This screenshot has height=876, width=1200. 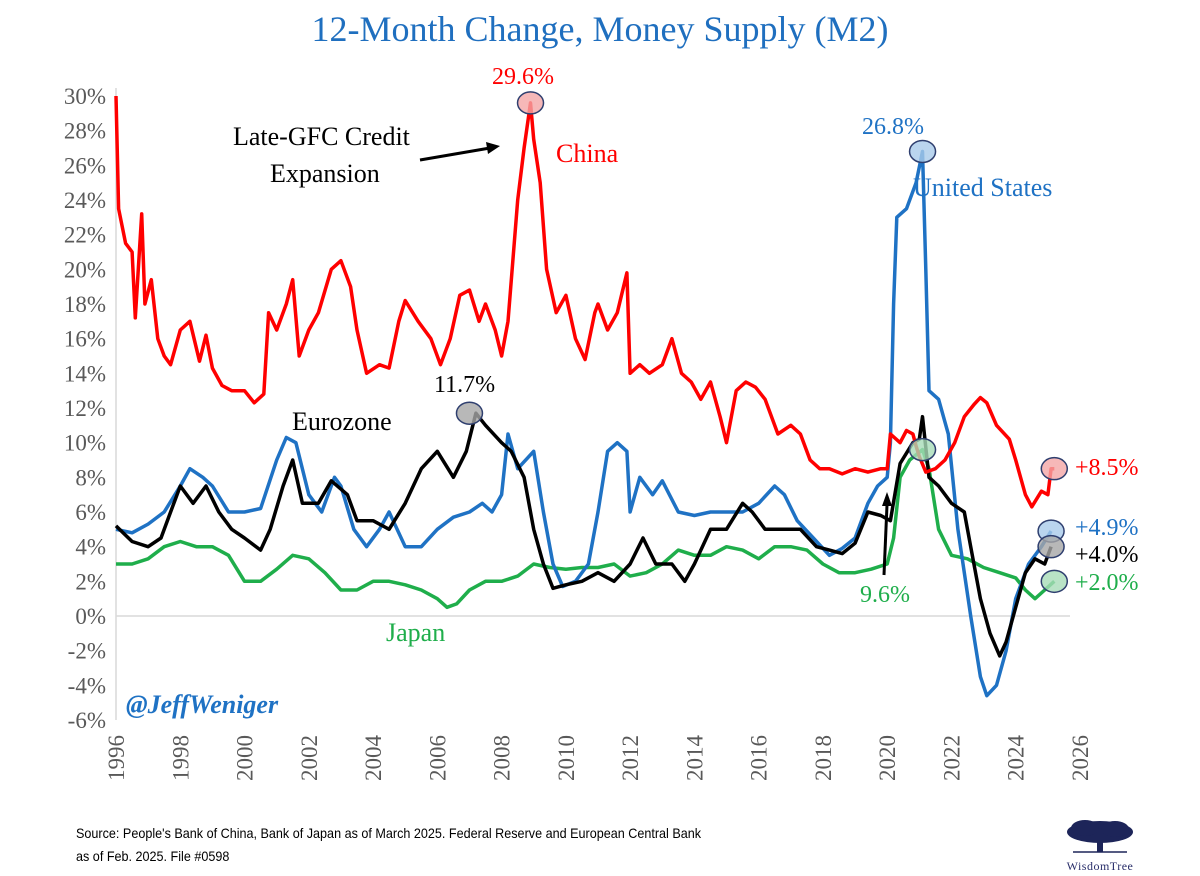 I want to click on us-series-label: United States, so click(x=982, y=187).